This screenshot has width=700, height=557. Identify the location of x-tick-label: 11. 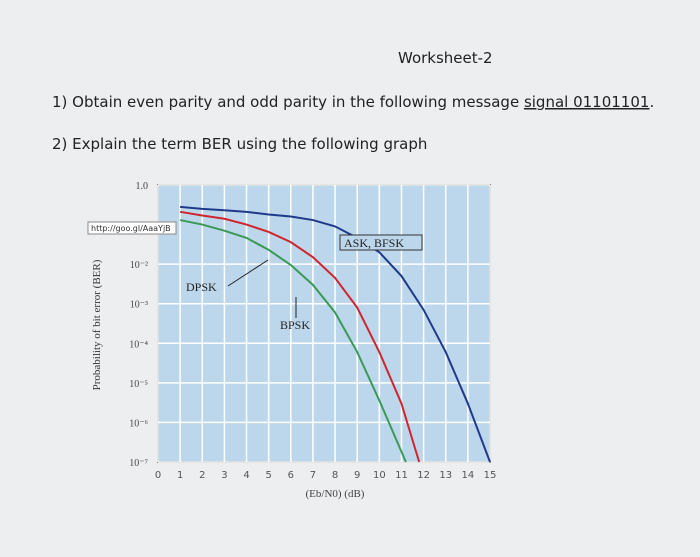
(401, 475).